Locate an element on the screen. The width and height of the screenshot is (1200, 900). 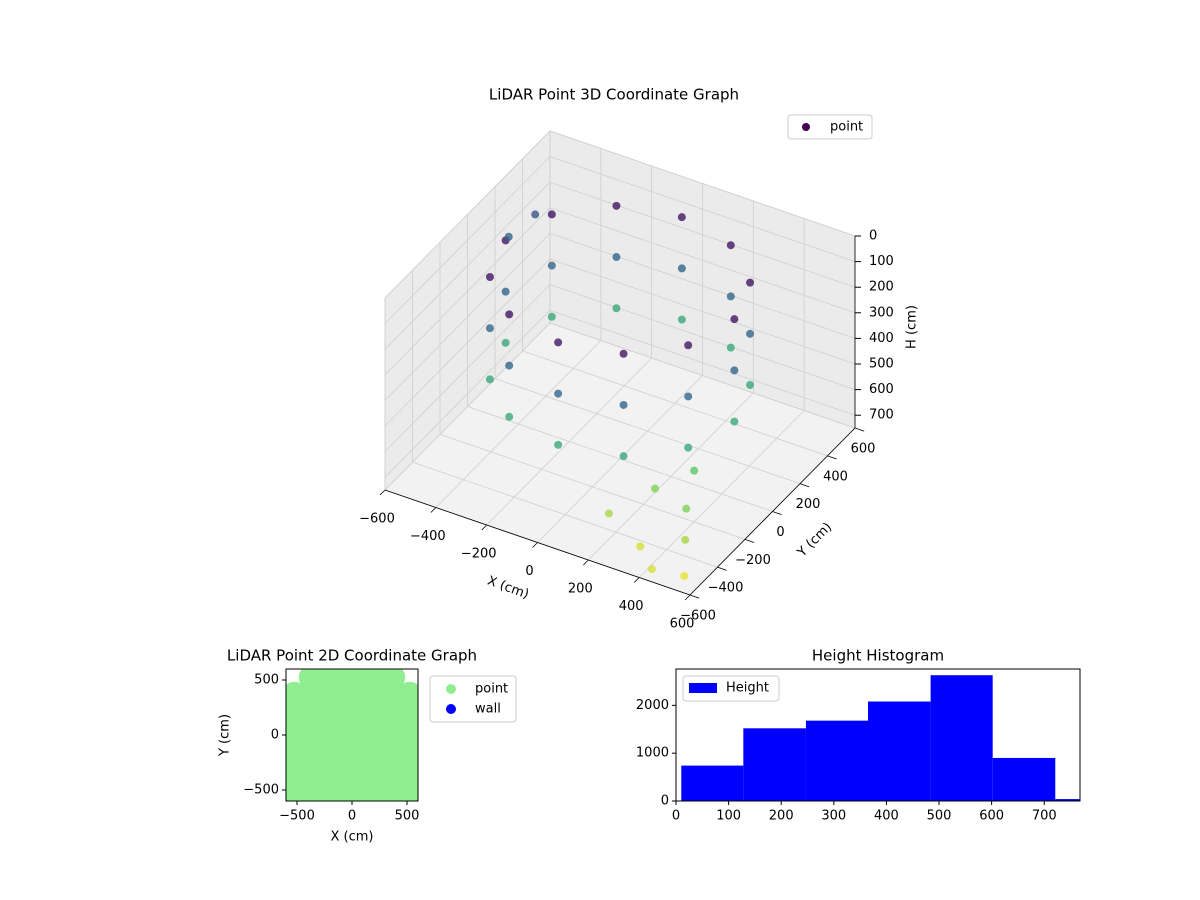
x-tick-label: 700 is located at coordinates (1044, 816).